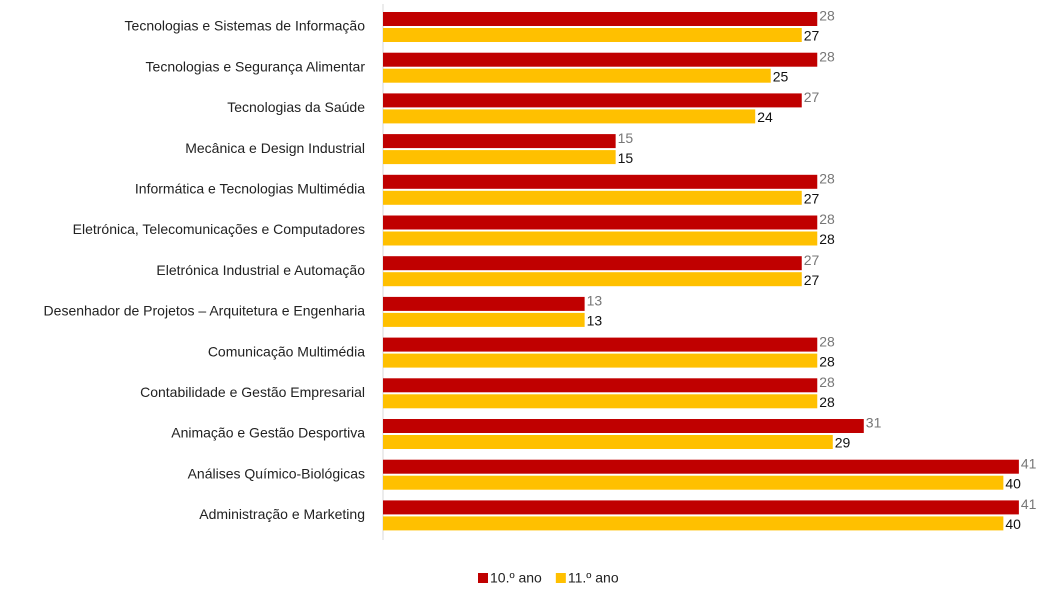 This screenshot has height=593, width=1053. Describe the element at coordinates (874, 423) in the screenshot. I see `value-label: 31` at that location.